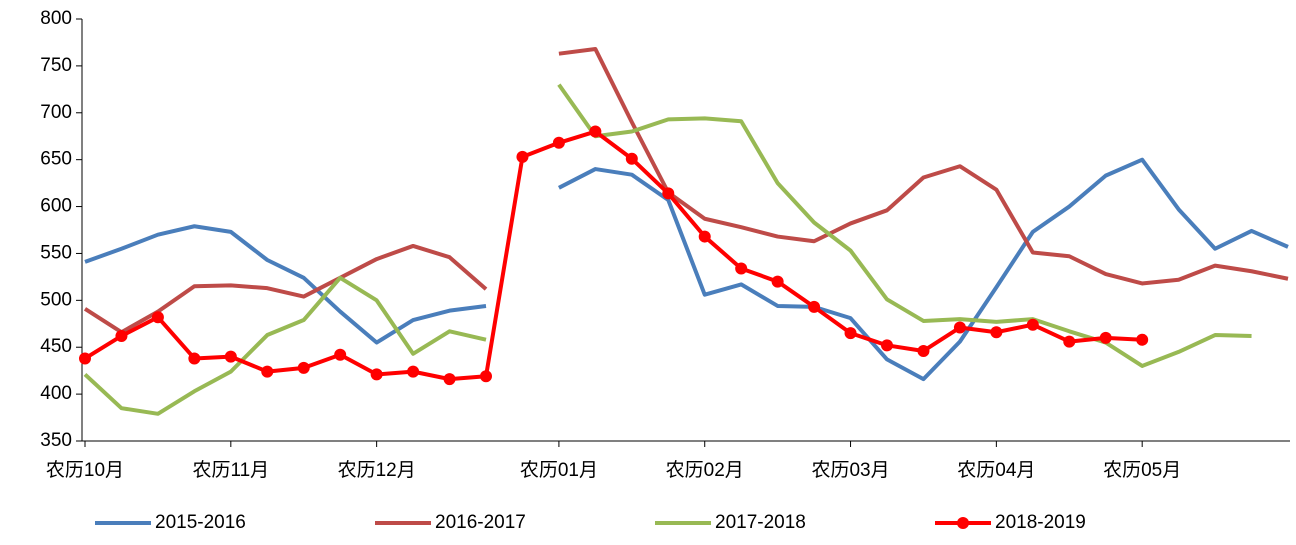 Image resolution: width=1296 pixels, height=545 pixels. Describe the element at coordinates (480, 522) in the screenshot. I see `legend-label: 2016-2017` at that location.